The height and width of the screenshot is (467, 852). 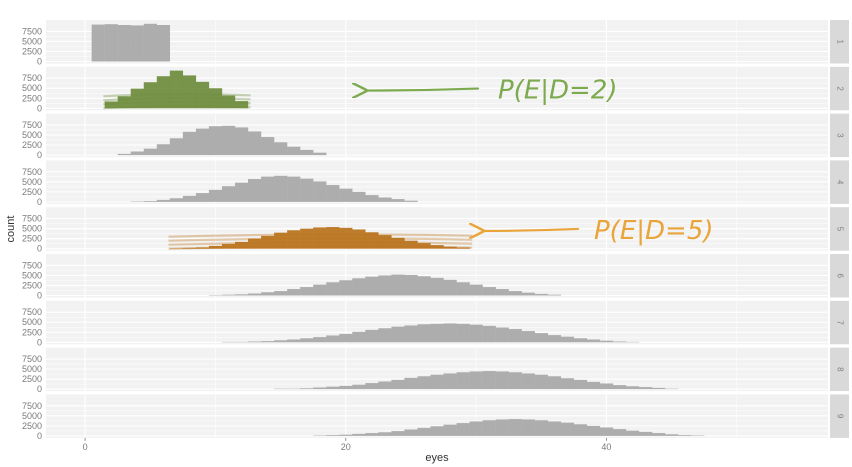 What do you see at coordinates (85, 447) in the screenshot?
I see `x-tick-label: 0` at bounding box center [85, 447].